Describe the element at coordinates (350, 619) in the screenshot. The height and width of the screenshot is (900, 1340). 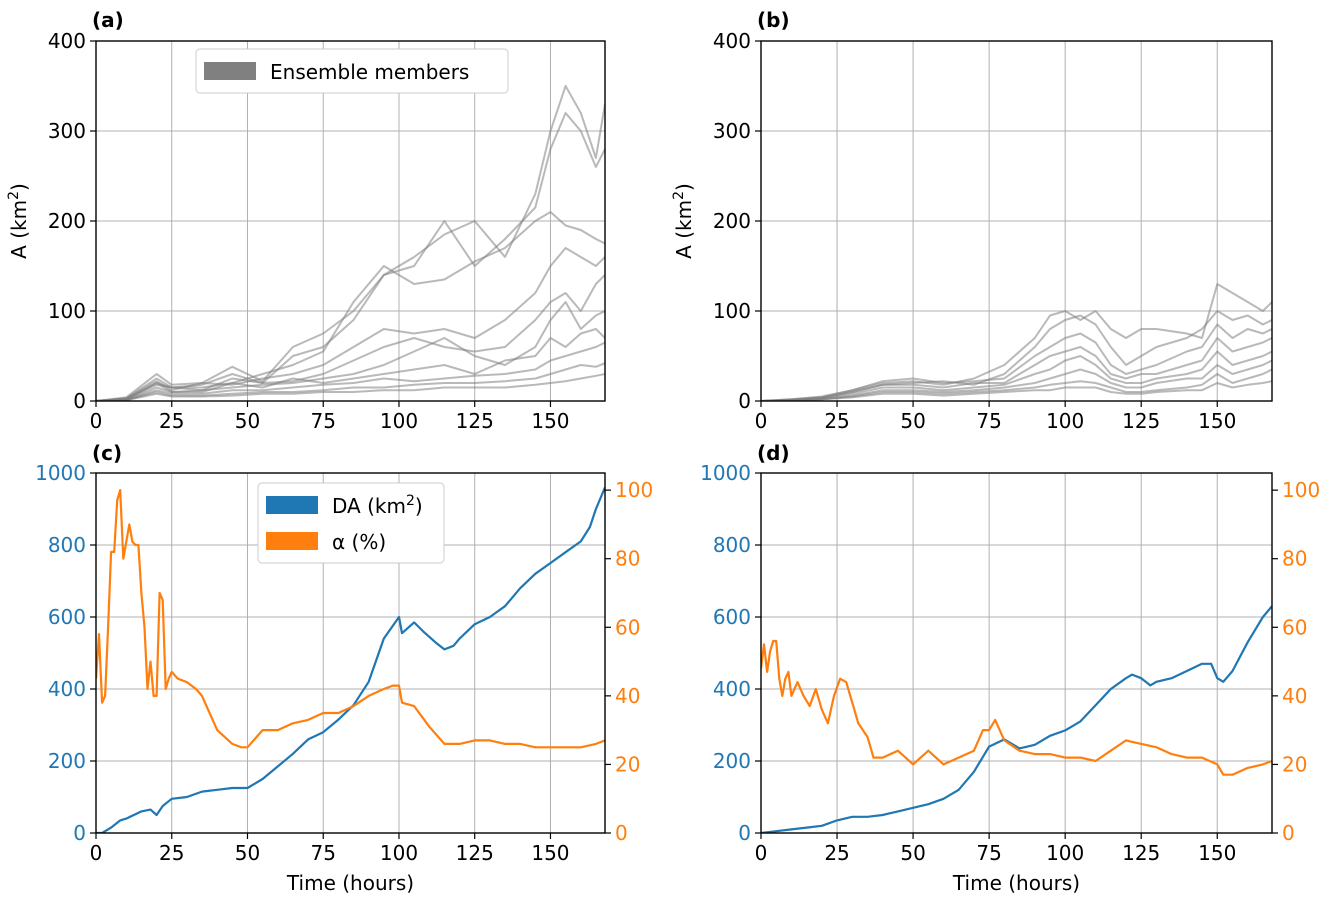
I see `alpha-line` at that location.